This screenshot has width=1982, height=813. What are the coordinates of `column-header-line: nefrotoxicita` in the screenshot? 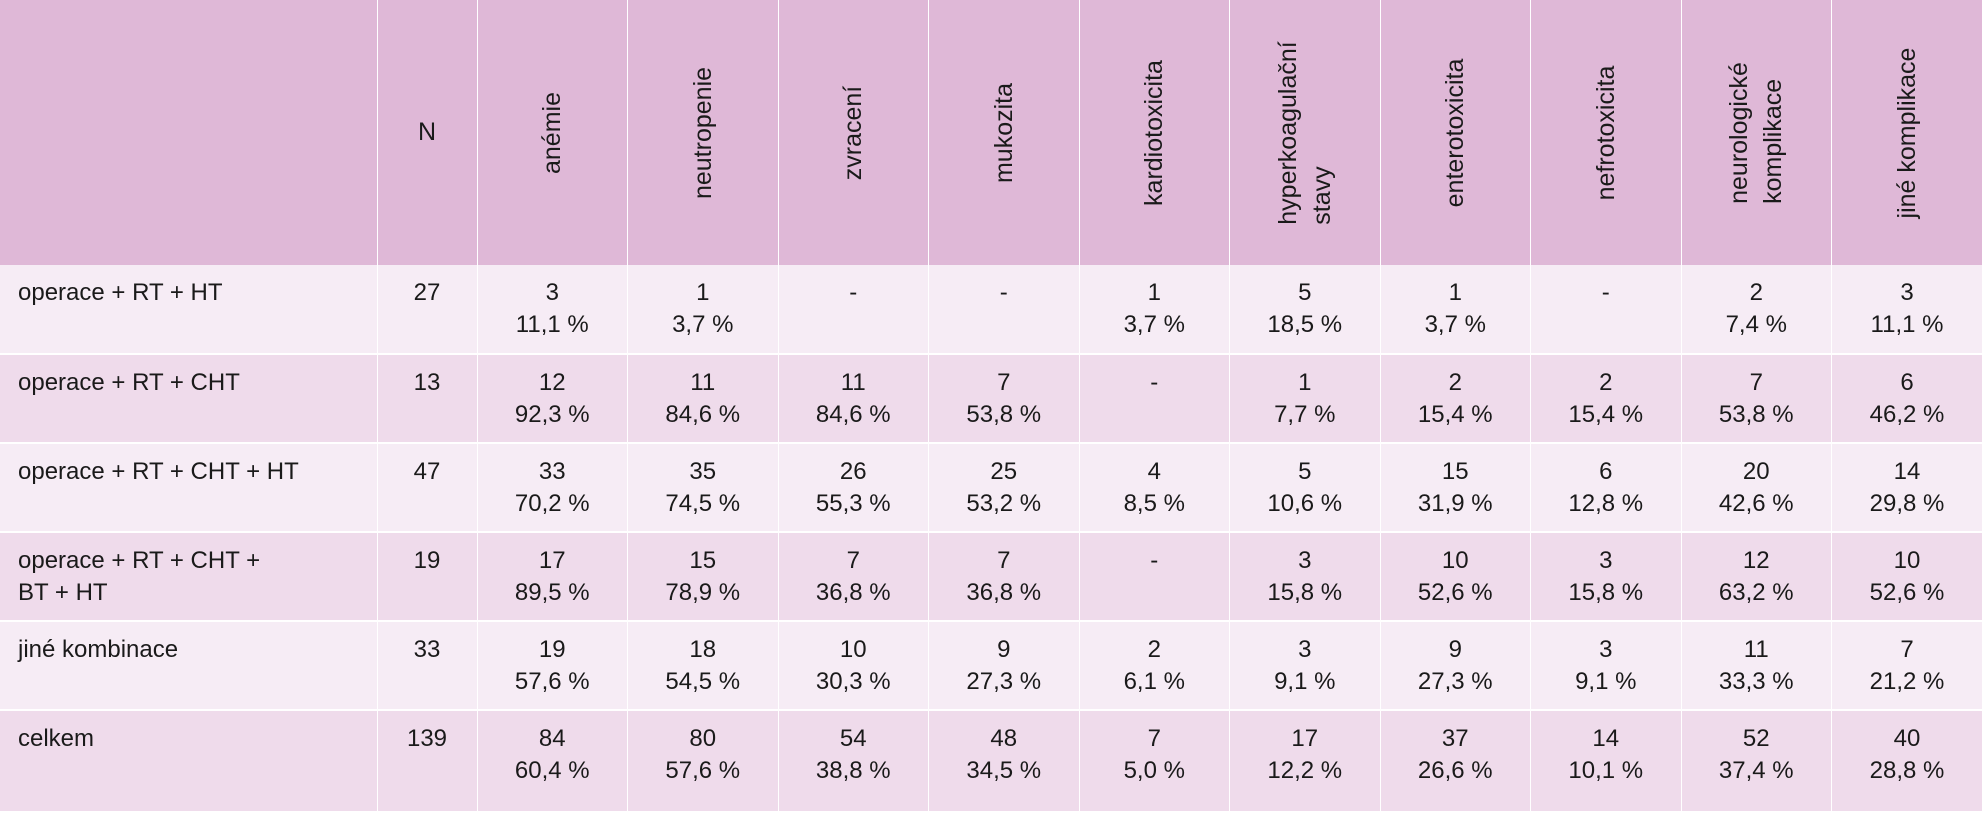 It's located at (1606, 132).